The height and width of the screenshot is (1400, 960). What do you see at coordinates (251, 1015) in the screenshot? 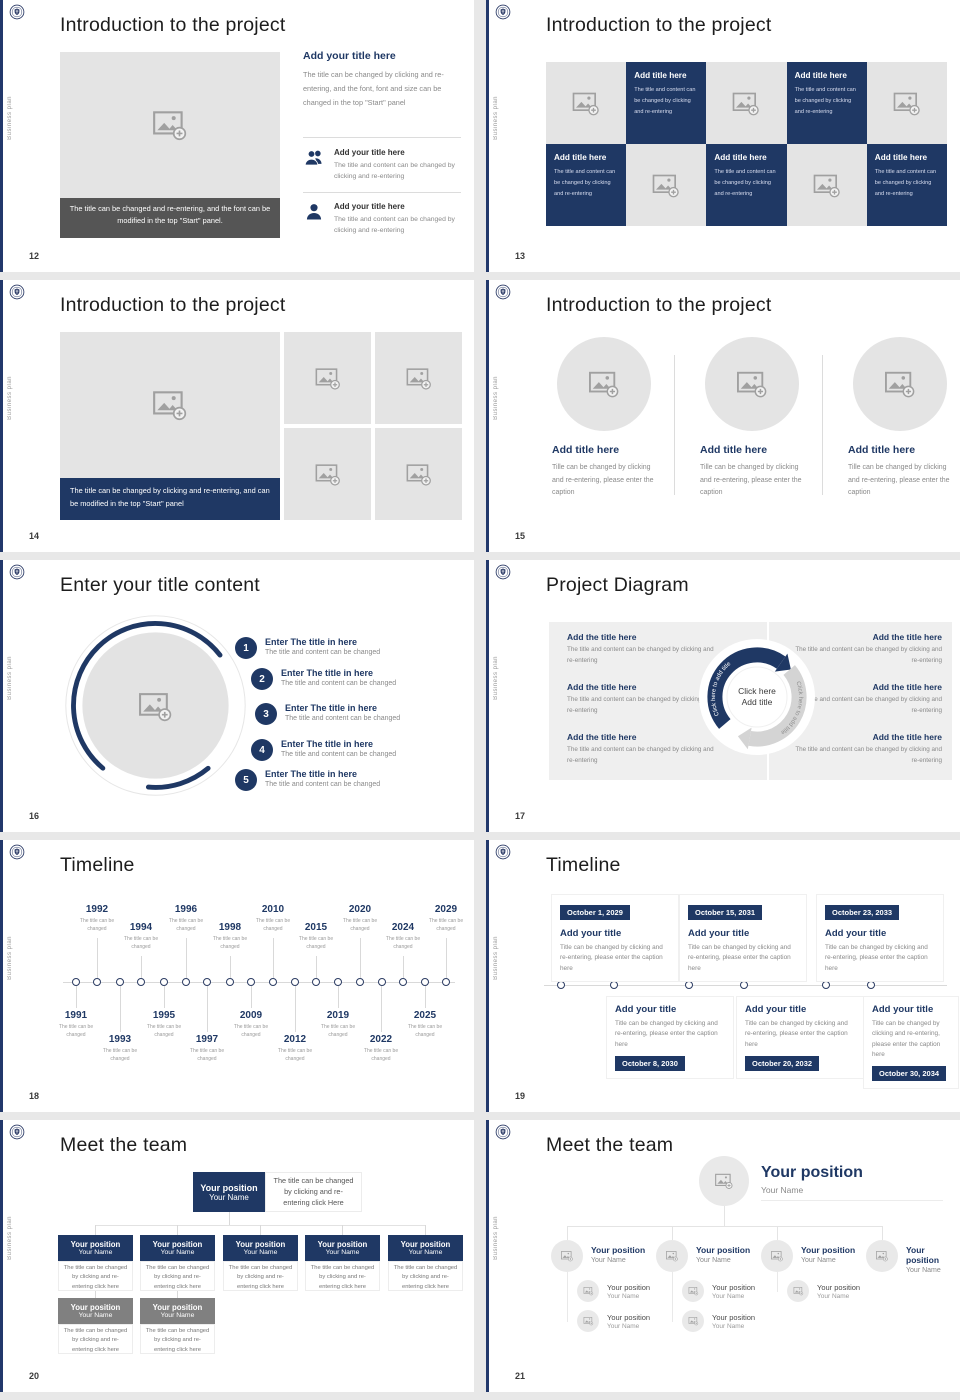
I see `year-label: 2009` at bounding box center [251, 1015].